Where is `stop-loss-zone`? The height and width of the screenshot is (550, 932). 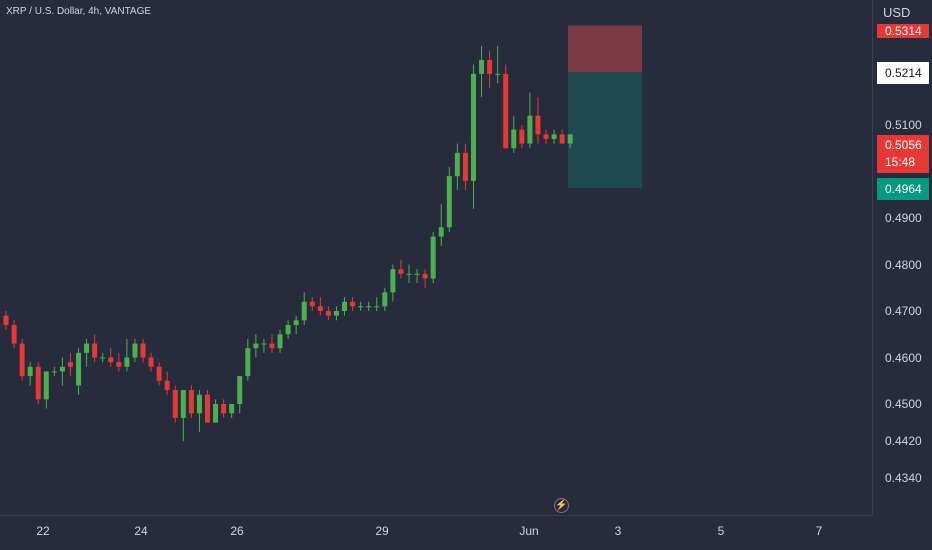
stop-loss-zone is located at coordinates (605, 48).